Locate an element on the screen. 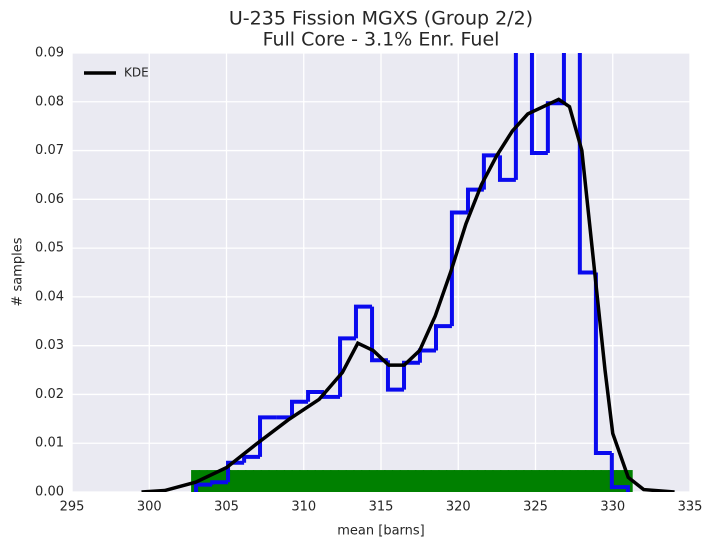 This screenshot has width=715, height=553. y-tick-label: 0.05 is located at coordinates (49, 248).